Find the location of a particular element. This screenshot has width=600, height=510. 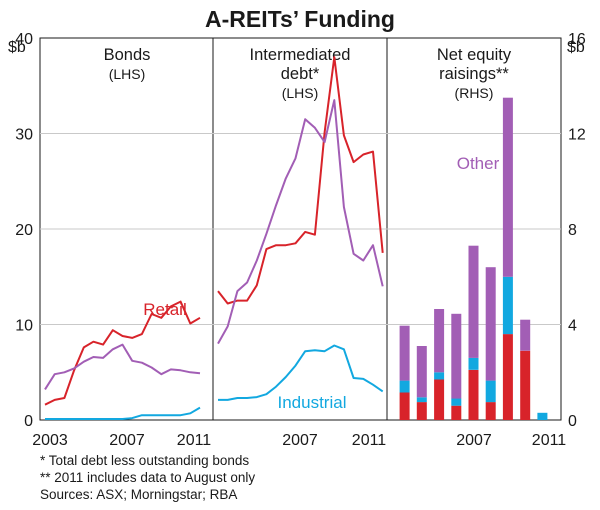

right-y-tick-label: 16 is located at coordinates (577, 39).